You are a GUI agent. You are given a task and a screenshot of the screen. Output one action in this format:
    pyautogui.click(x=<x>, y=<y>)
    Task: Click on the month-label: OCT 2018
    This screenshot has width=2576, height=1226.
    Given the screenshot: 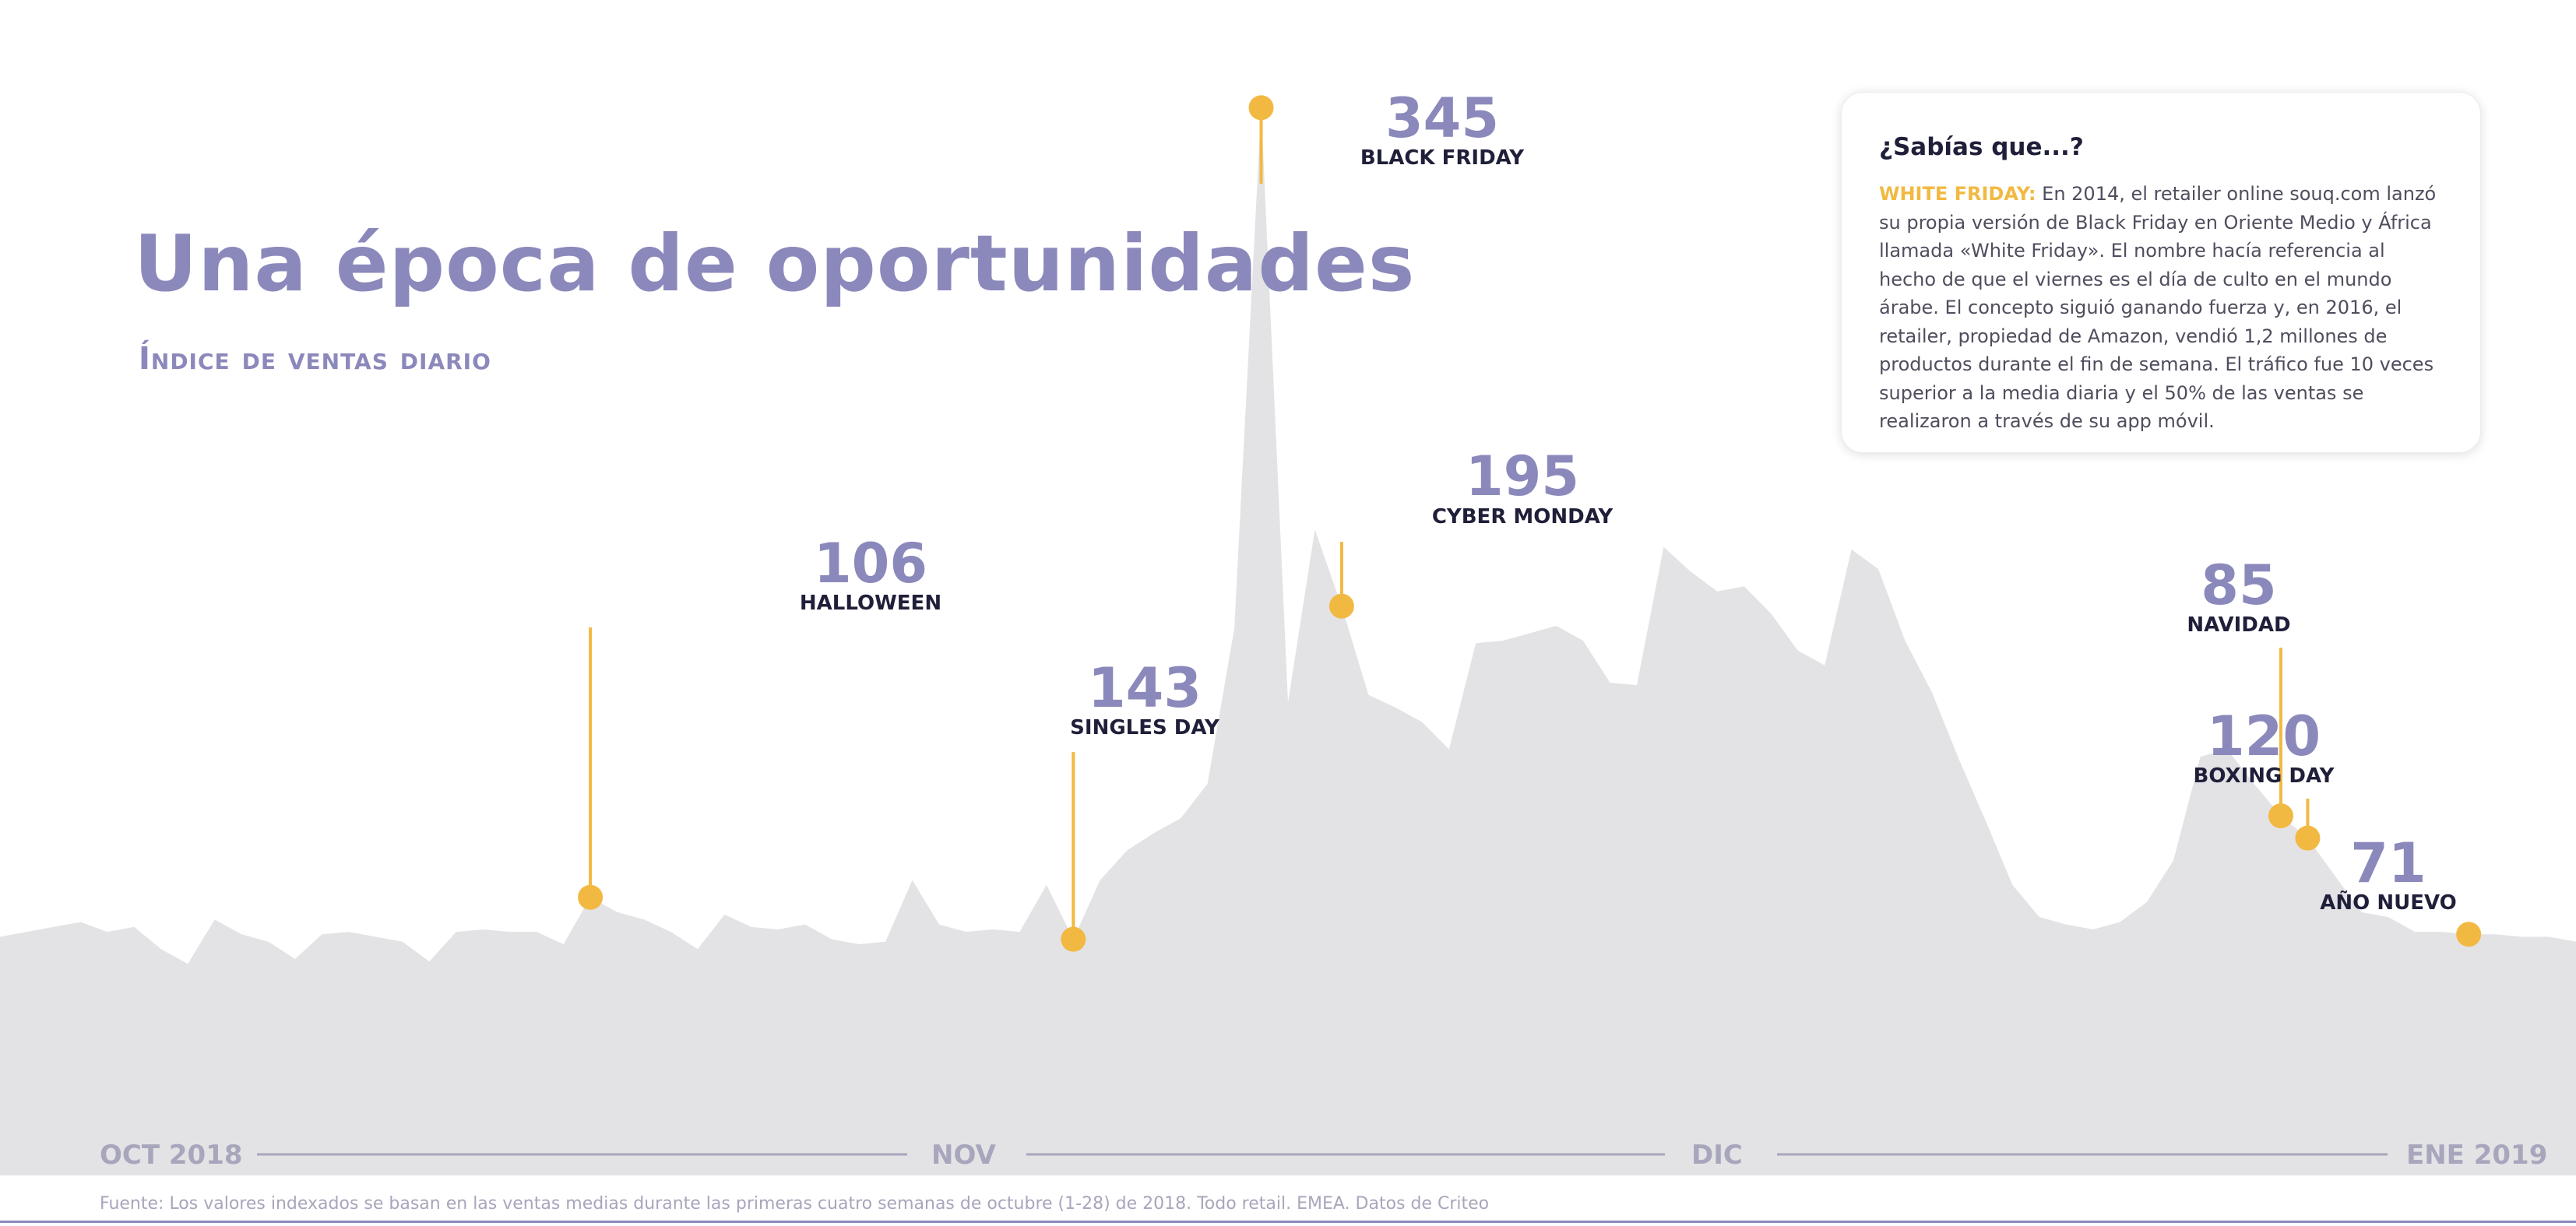 What is the action you would take?
    pyautogui.click(x=171, y=1155)
    